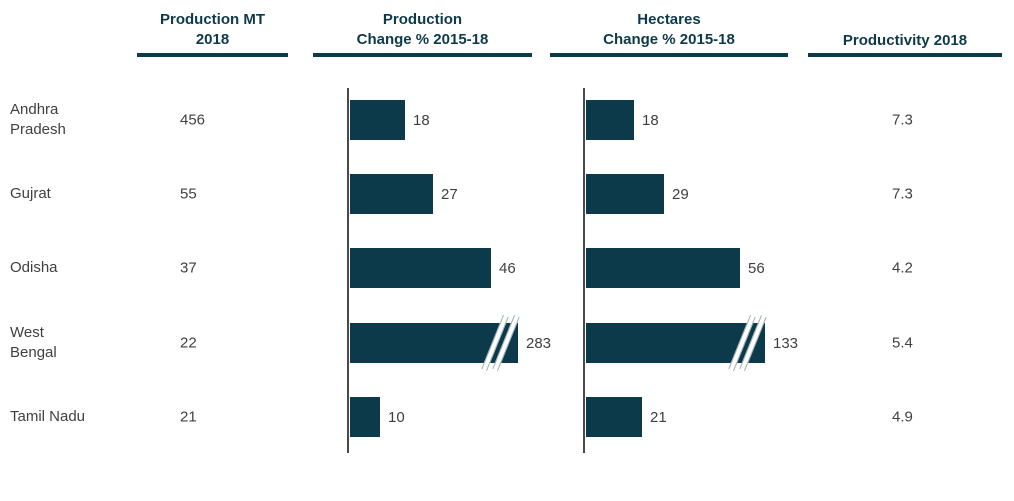  Describe the element at coordinates (669, 19) in the screenshot. I see `header-line: Hectares` at that location.